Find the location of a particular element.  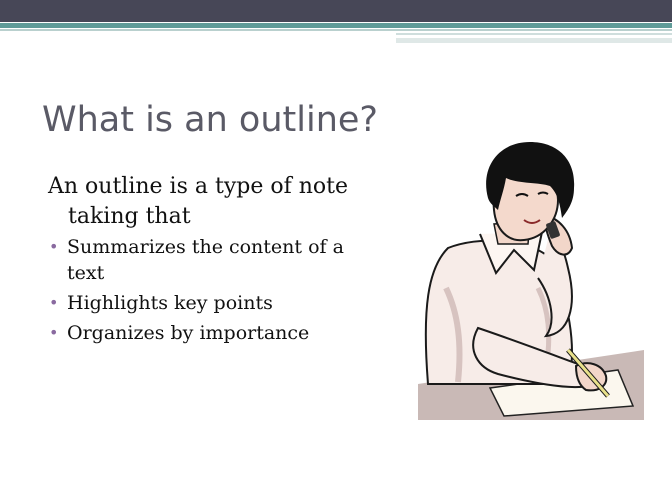

bullet-text: Highlights key points is located at coordinates (170, 303).